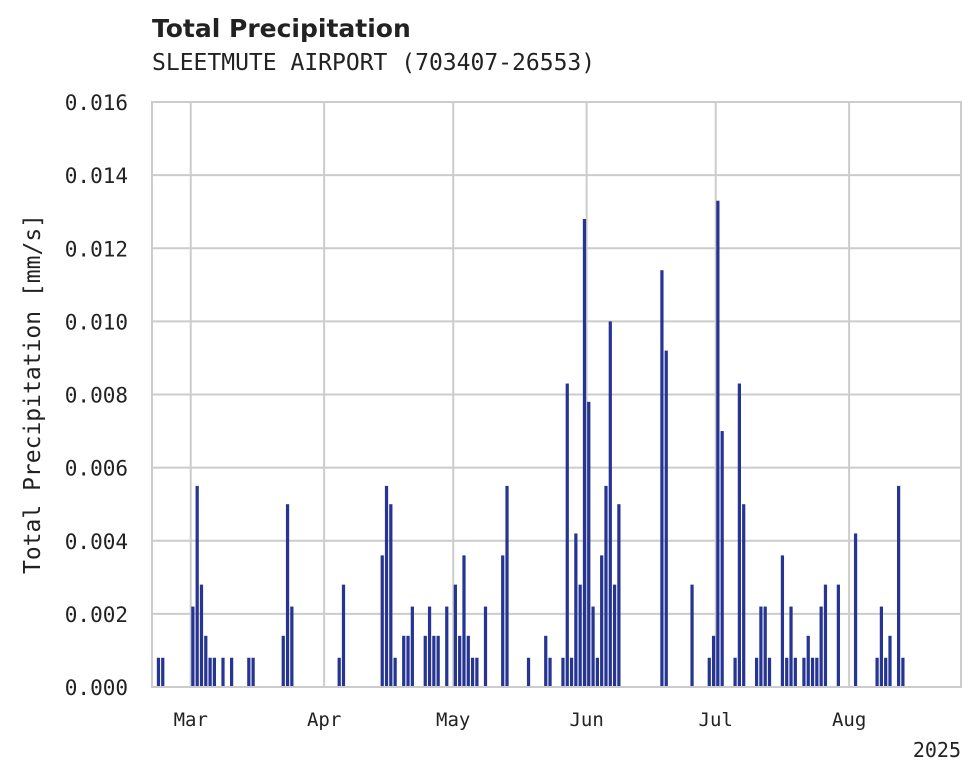 The height and width of the screenshot is (783, 980). What do you see at coordinates (191, 720) in the screenshot?
I see `x-tick-label: Mar` at bounding box center [191, 720].